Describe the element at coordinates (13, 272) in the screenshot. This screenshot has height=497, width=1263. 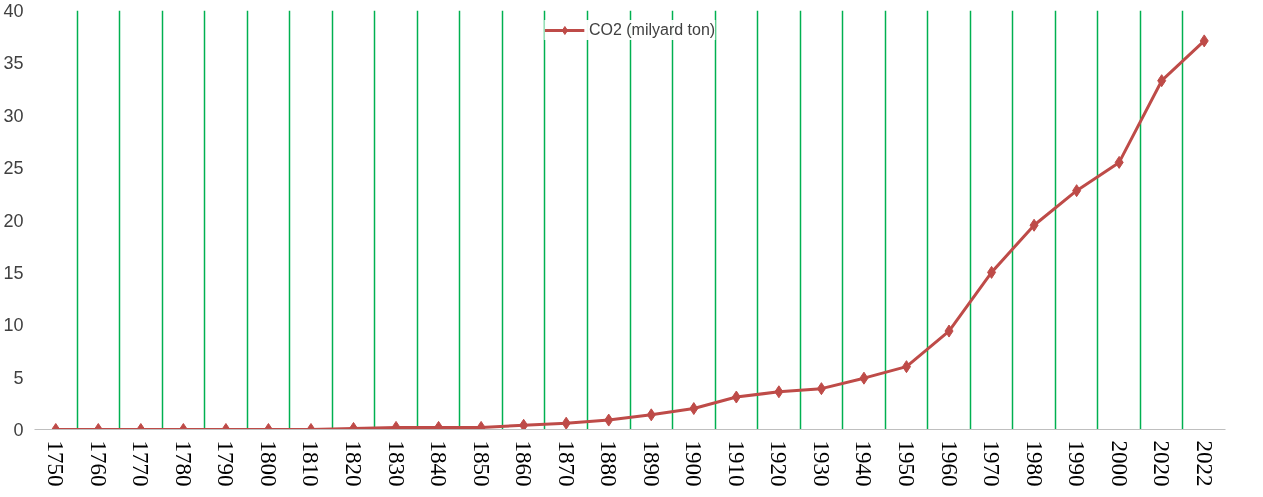
I see `y-tick-label: 15` at that location.